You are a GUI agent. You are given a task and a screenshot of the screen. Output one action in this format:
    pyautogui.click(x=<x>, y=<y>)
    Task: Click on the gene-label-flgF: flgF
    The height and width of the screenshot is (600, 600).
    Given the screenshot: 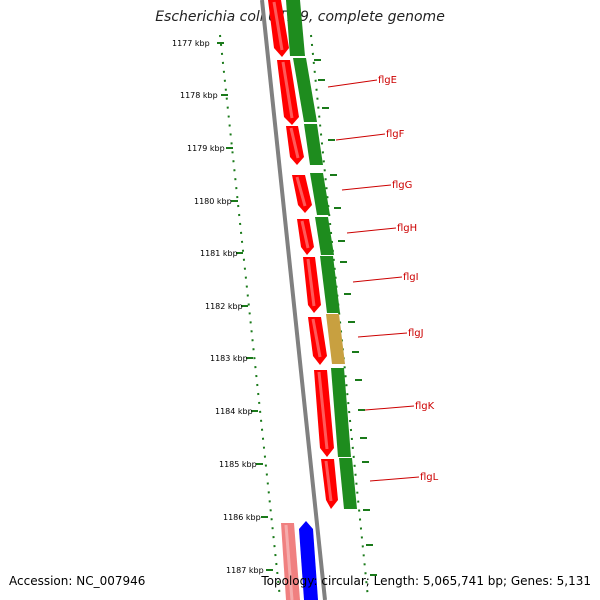 What is the action you would take?
    pyautogui.click(x=395, y=134)
    